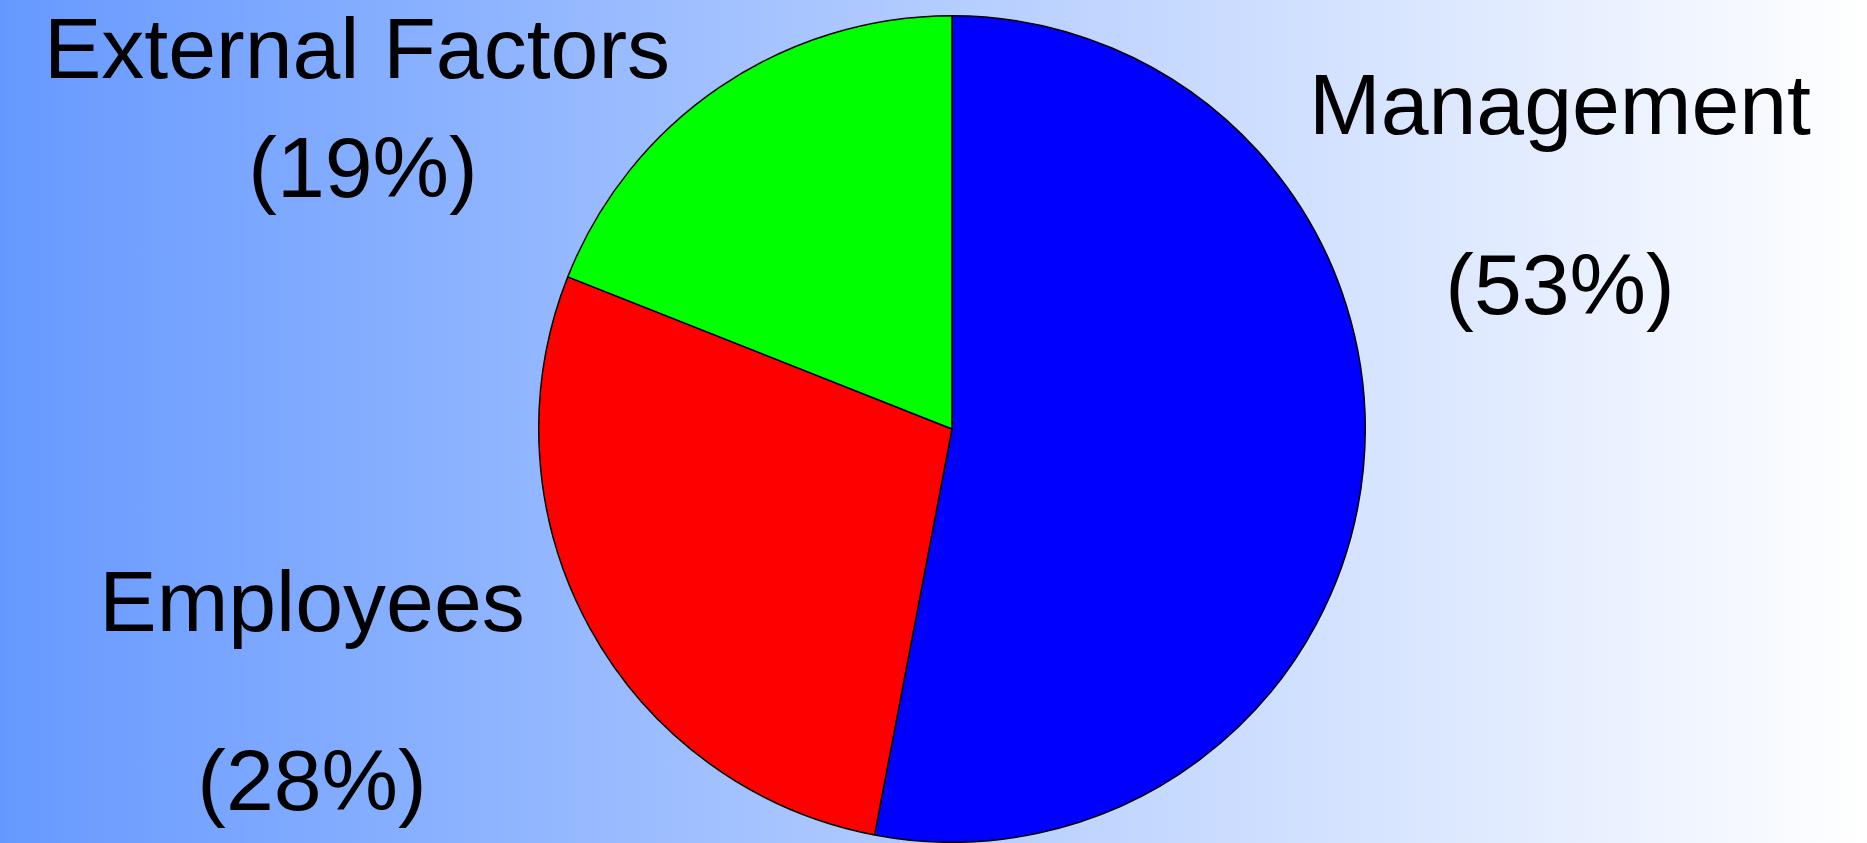  What do you see at coordinates (363, 166) in the screenshot?
I see `data-label: (19%)` at bounding box center [363, 166].